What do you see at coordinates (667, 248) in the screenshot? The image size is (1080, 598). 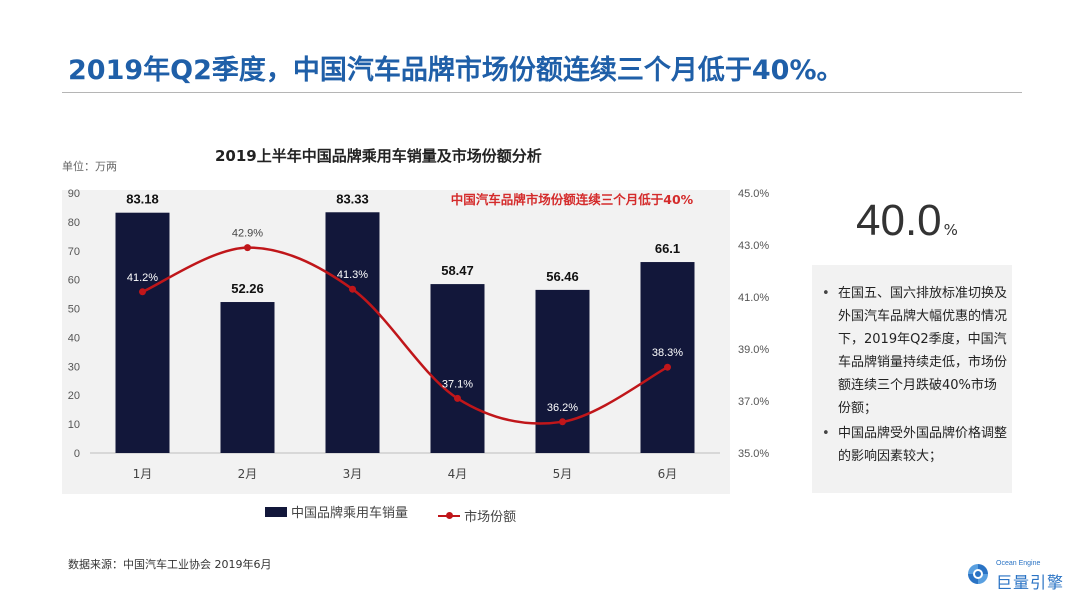 I see `bar-value-label: 66.1` at bounding box center [667, 248].